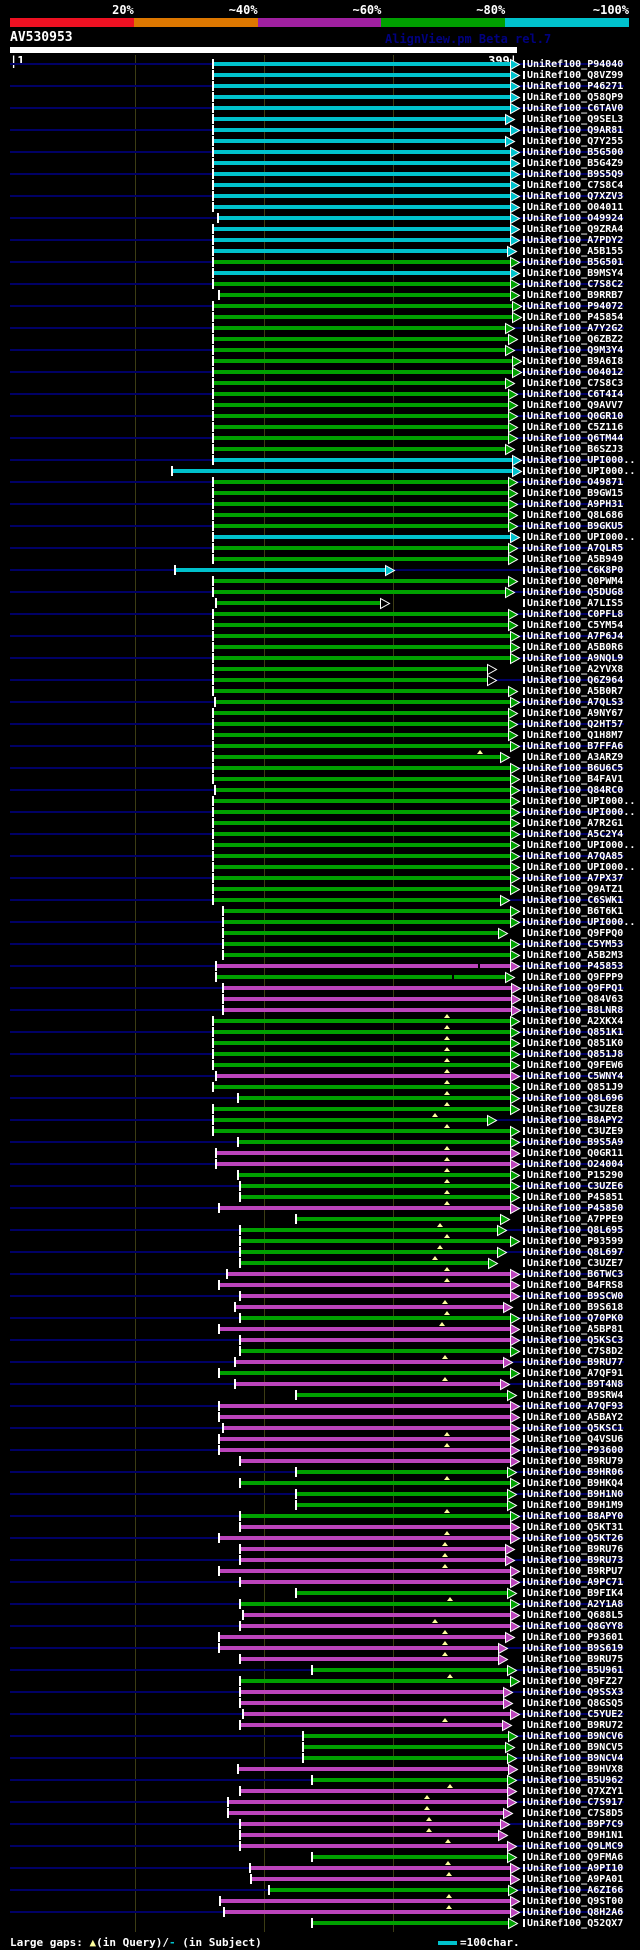 This screenshot has height=1950, width=640. Describe the element at coordinates (575, 1351) in the screenshot. I see `hit-label: UniRef100_C7S8D2` at that location.